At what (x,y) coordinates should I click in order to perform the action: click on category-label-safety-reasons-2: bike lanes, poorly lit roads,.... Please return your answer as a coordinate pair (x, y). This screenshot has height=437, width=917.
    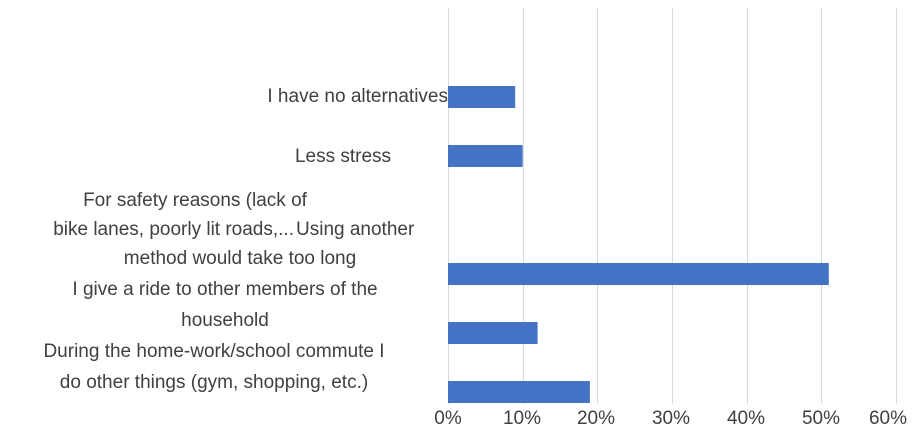
    Looking at the image, I should click on (157, 229).